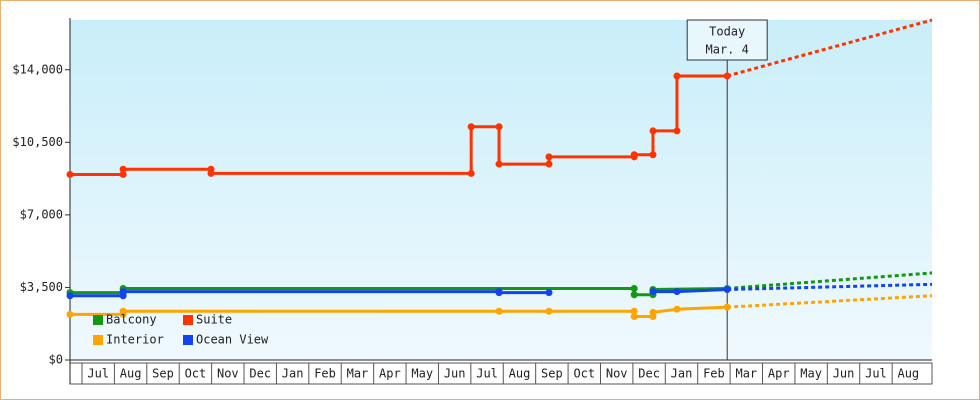  Describe the element at coordinates (56, 360) in the screenshot. I see `y-tick-label: $0` at that location.